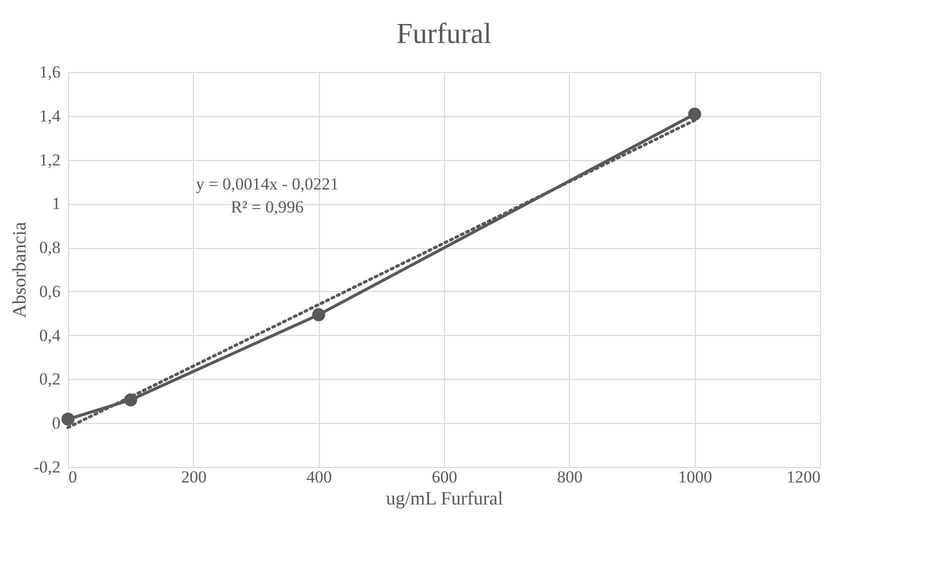 Image resolution: width=937 pixels, height=565 pixels. I want to click on x-tick-label: 1200, so click(803, 477).